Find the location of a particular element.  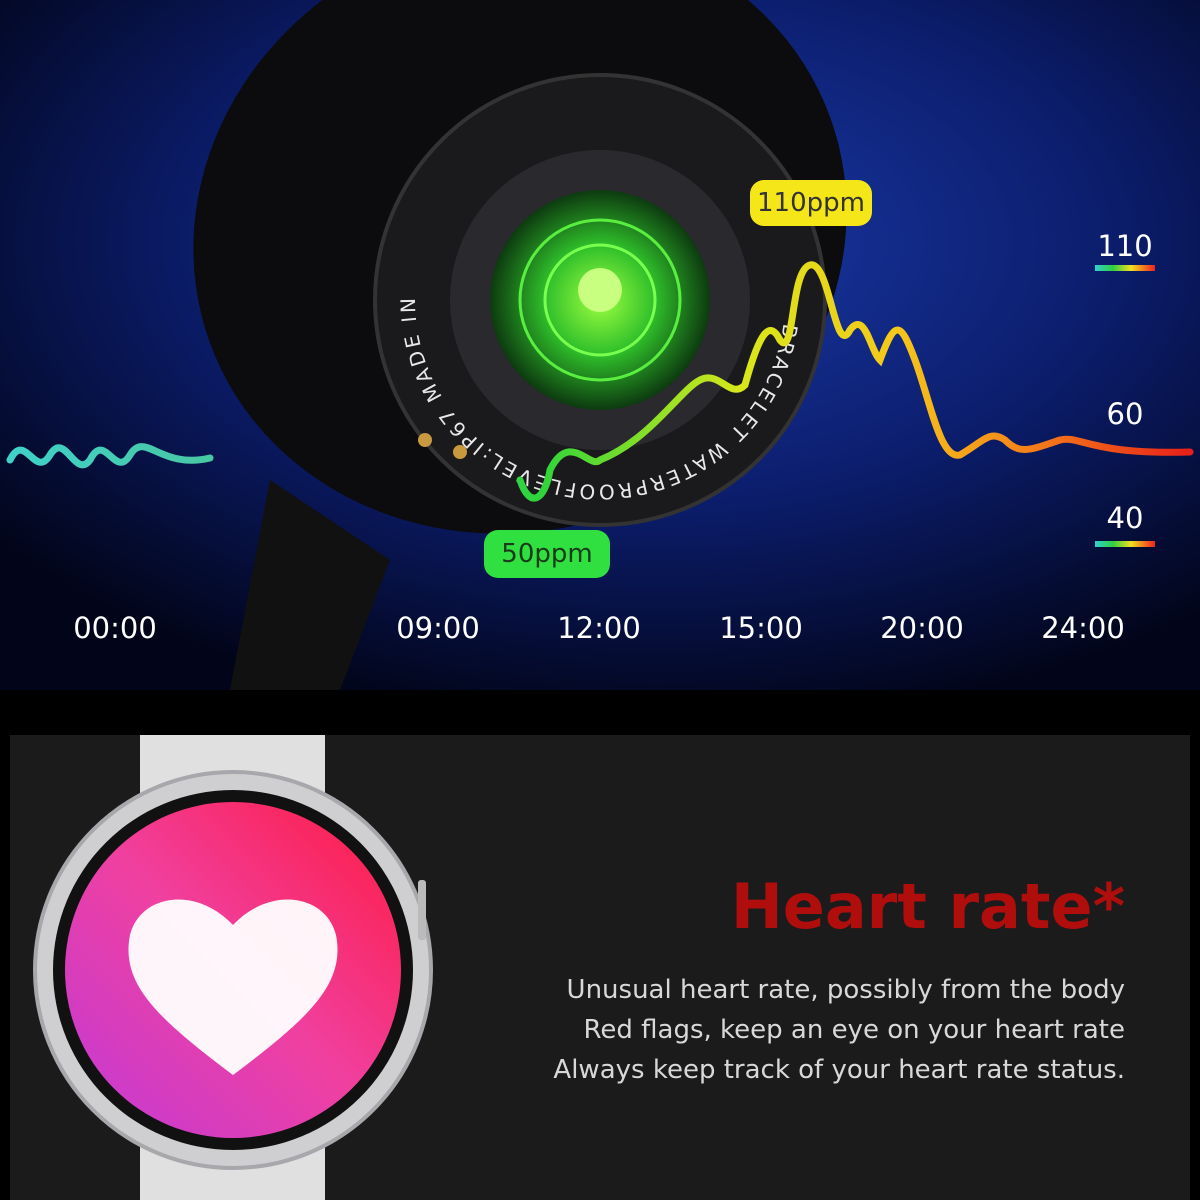

time-label: 12:00 is located at coordinates (599, 628).